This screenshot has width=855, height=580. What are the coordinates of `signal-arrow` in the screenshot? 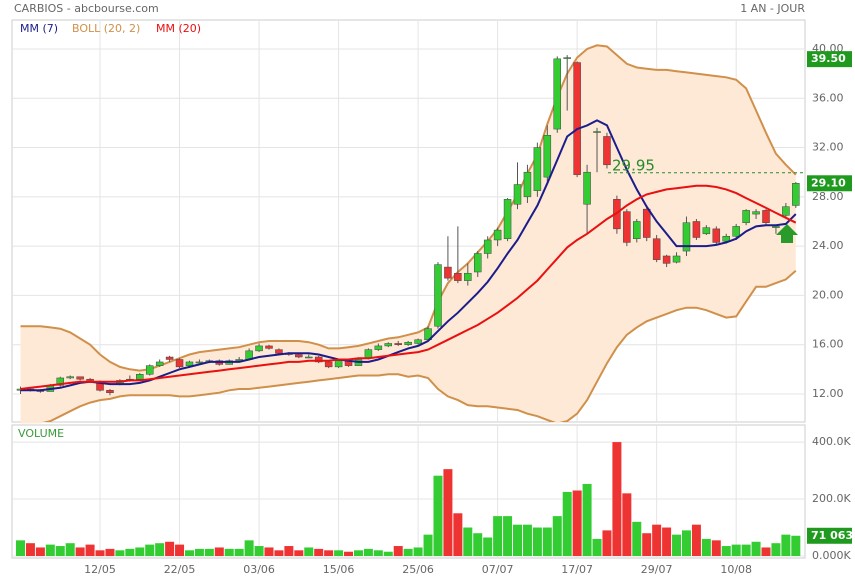 It's located at (787, 233).